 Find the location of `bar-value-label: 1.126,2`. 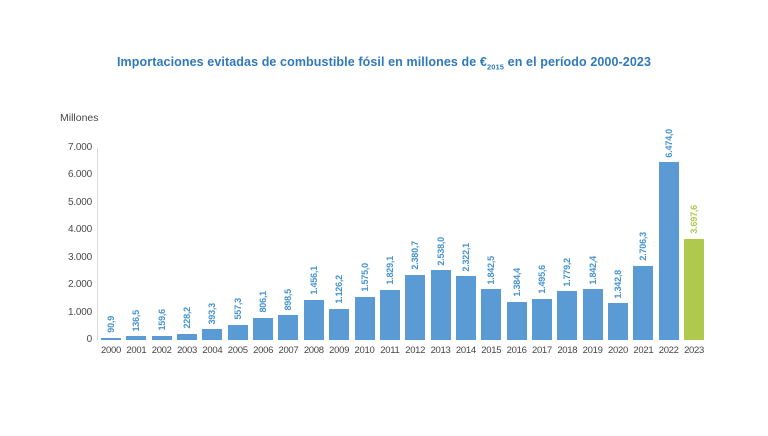

bar-value-label: 1.126,2 is located at coordinates (339, 290).